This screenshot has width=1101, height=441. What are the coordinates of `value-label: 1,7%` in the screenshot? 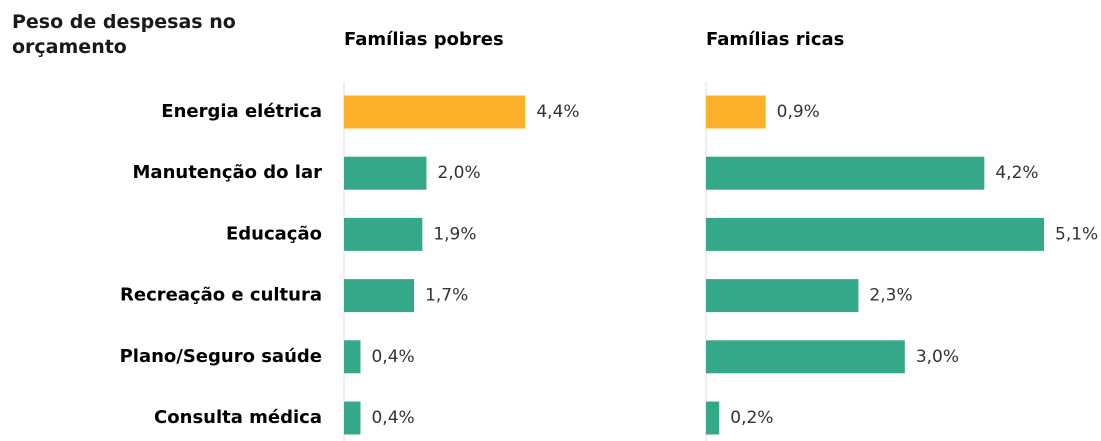 It's located at (446, 296).